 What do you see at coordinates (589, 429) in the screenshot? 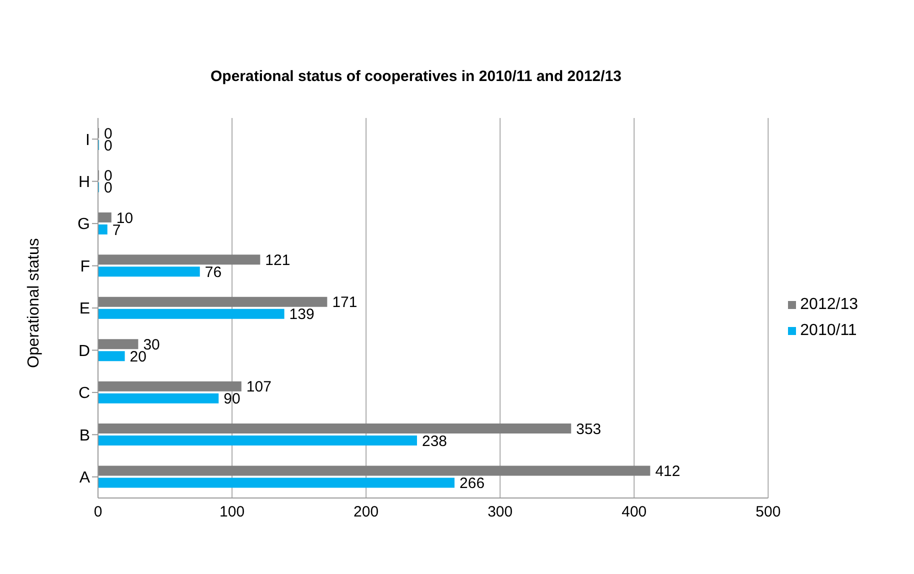
I see `data-label: 353` at bounding box center [589, 429].